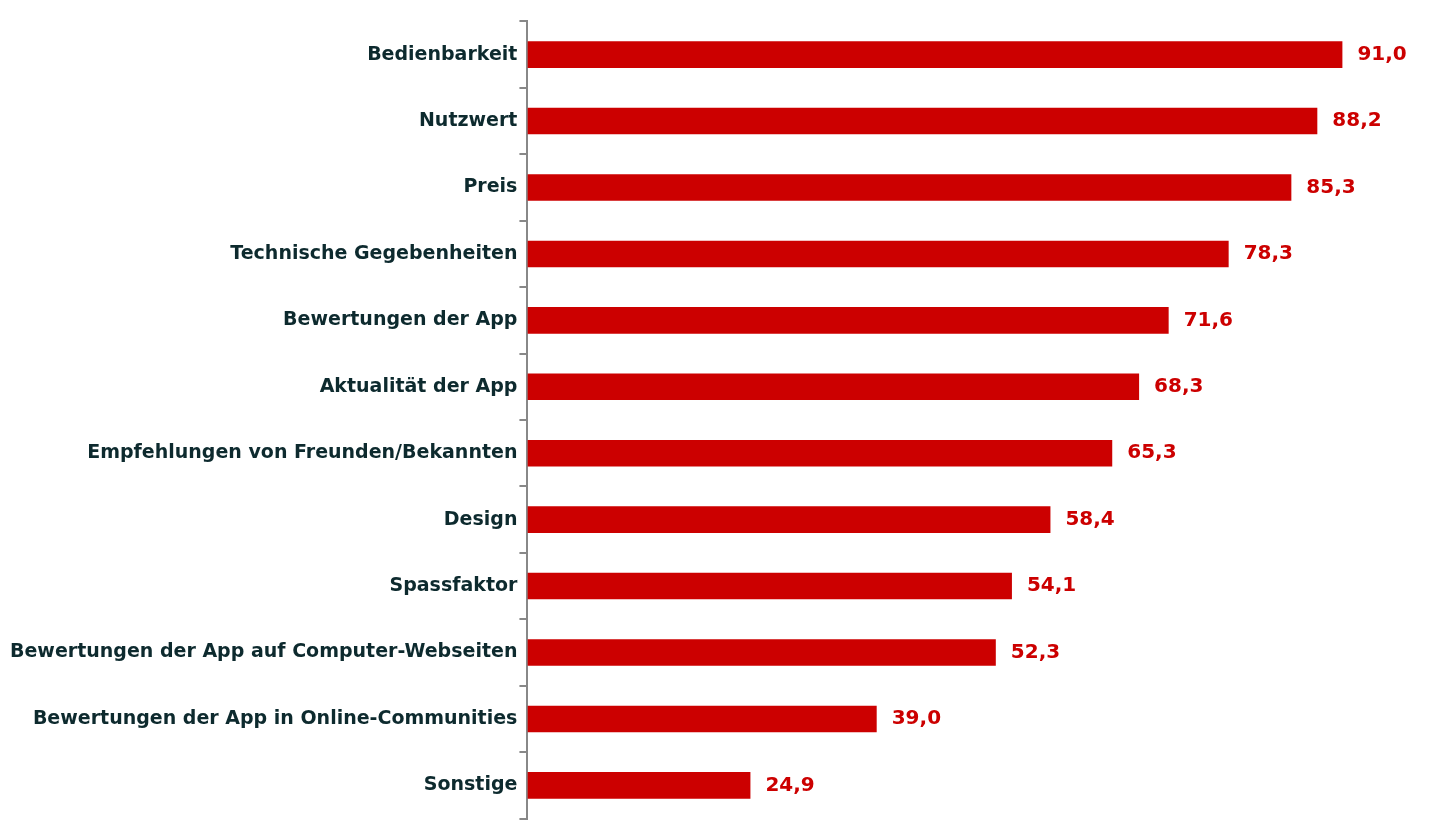 Image resolution: width=1435 pixels, height=840 pixels. What do you see at coordinates (1331, 185) in the screenshot?
I see `data-label: 85,3` at bounding box center [1331, 185].